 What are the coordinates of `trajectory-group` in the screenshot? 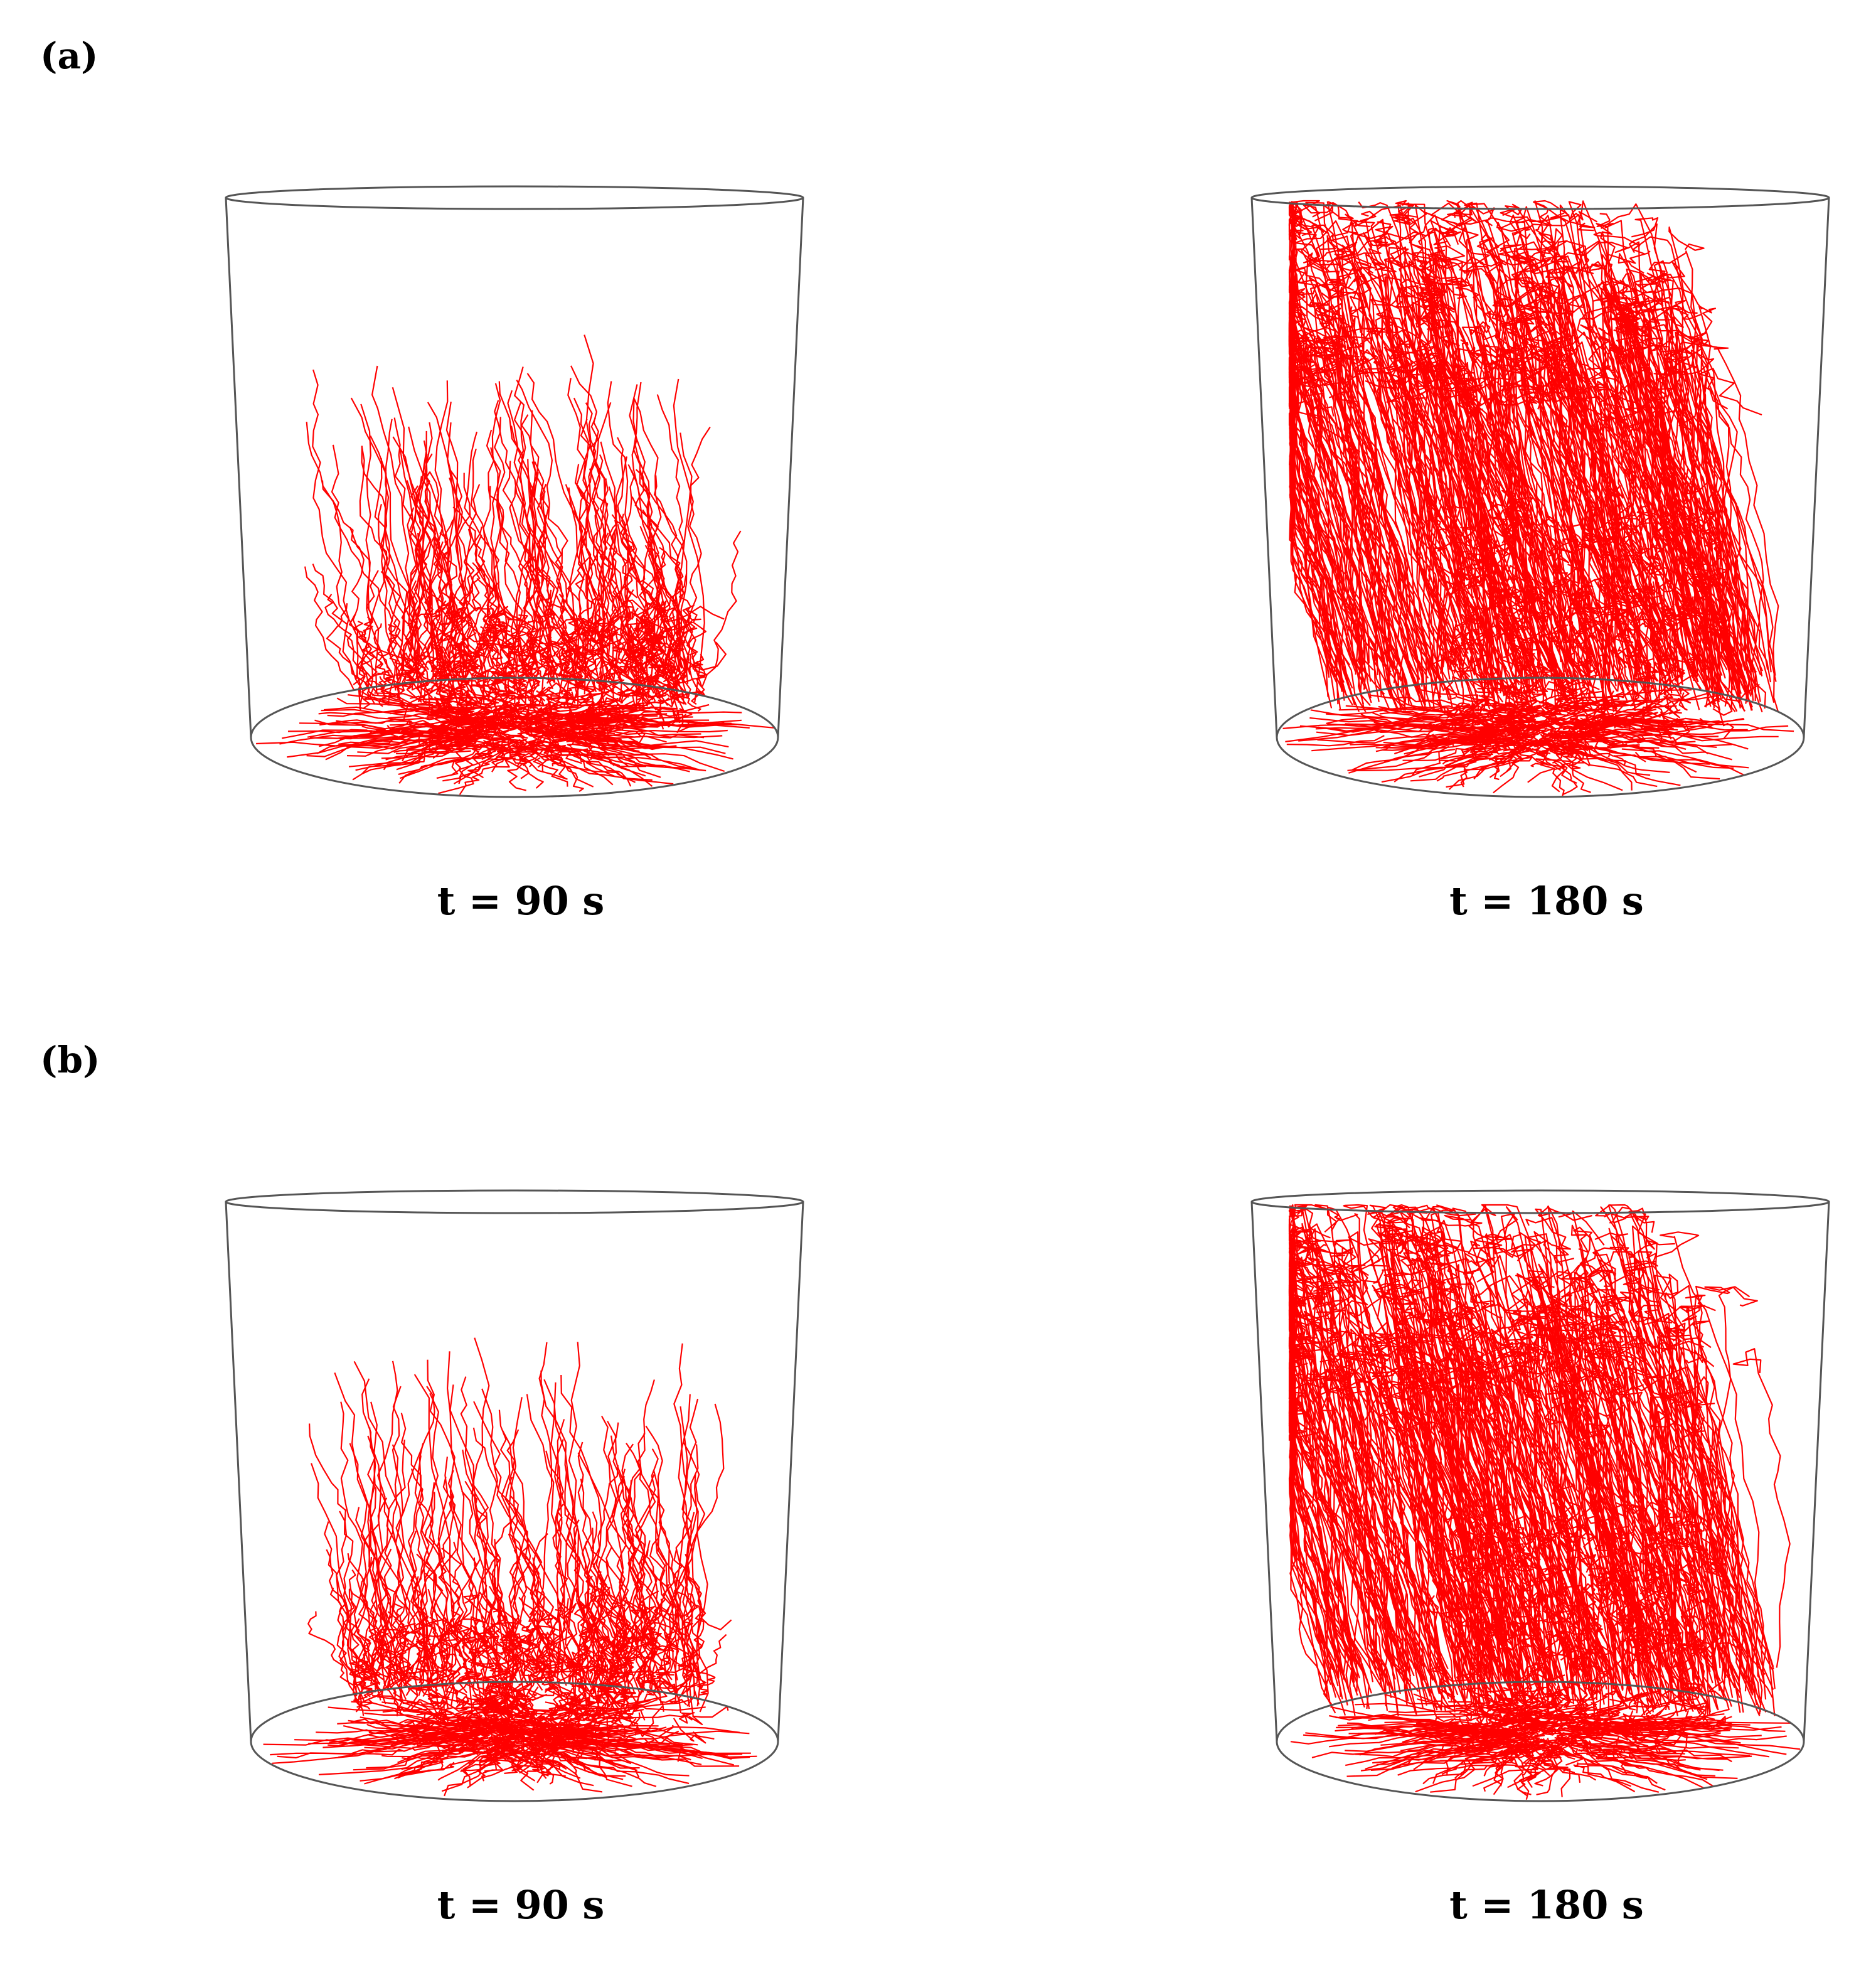 It's located at (510, 1567).